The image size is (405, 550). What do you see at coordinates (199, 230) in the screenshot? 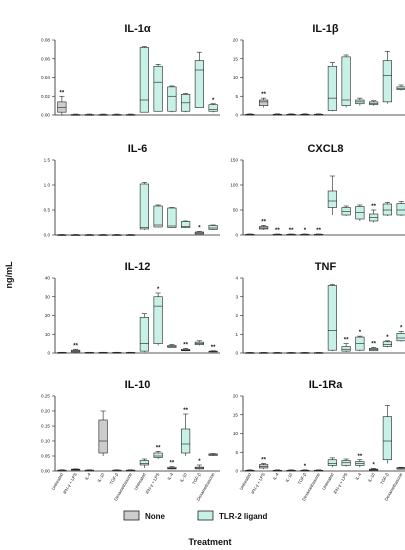
I see `box-tlr-2-ligand-tgf: *` at bounding box center [199, 230].